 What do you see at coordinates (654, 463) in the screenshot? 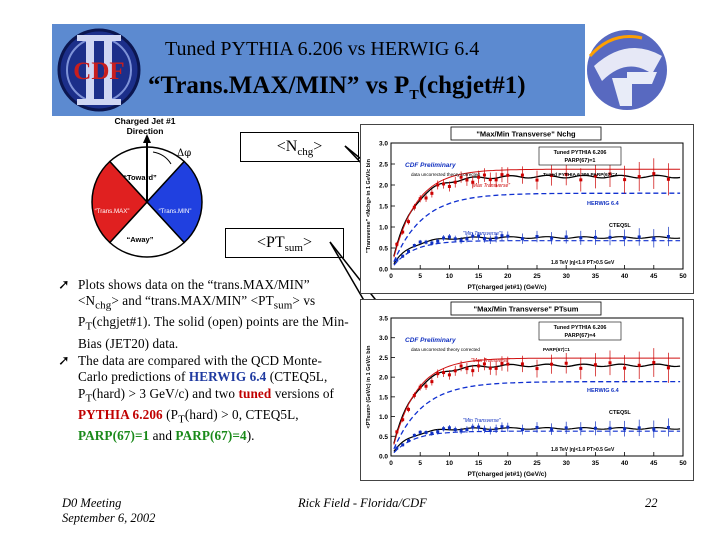
I see `x-tick-label: 45` at bounding box center [654, 463].